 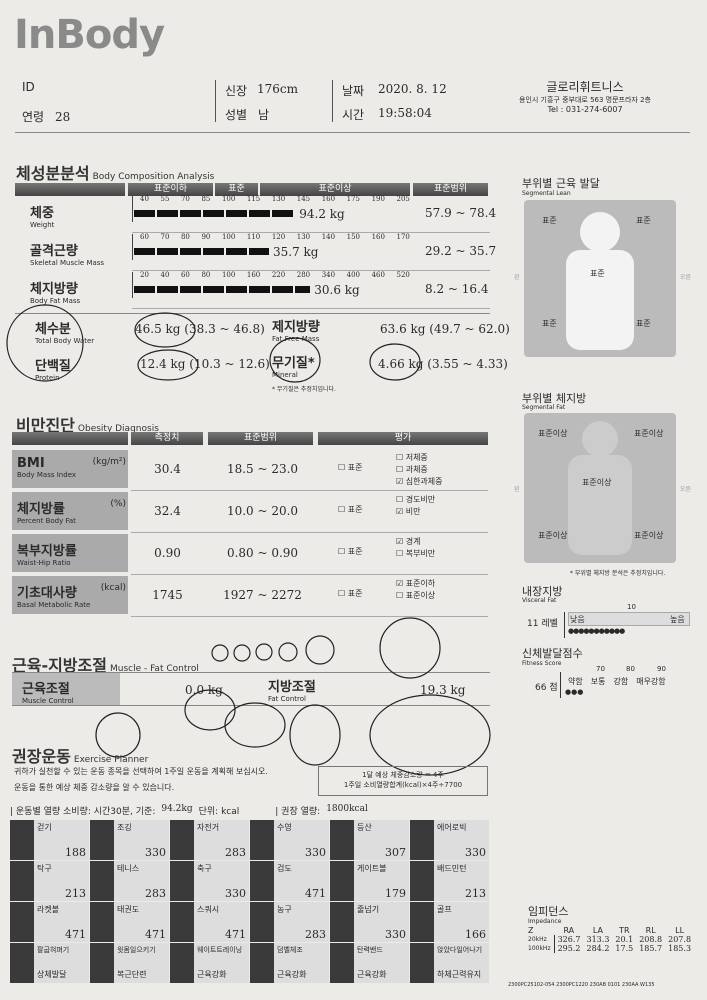 What do you see at coordinates (541, 948) in the screenshot?
I see `impedance-frequency: 100kHz` at bounding box center [541, 948].